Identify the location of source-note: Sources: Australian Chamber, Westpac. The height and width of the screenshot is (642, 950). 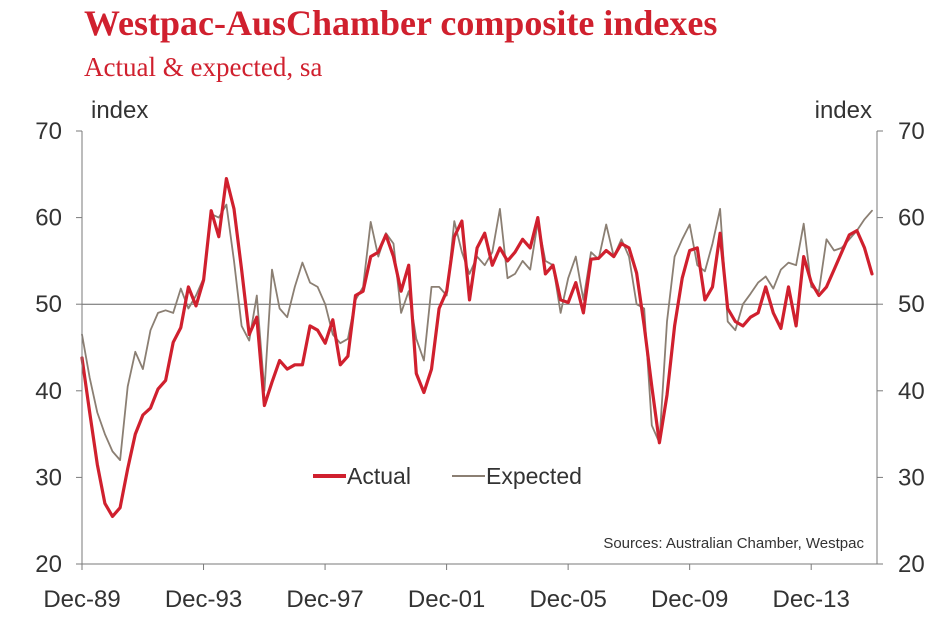
(733, 543).